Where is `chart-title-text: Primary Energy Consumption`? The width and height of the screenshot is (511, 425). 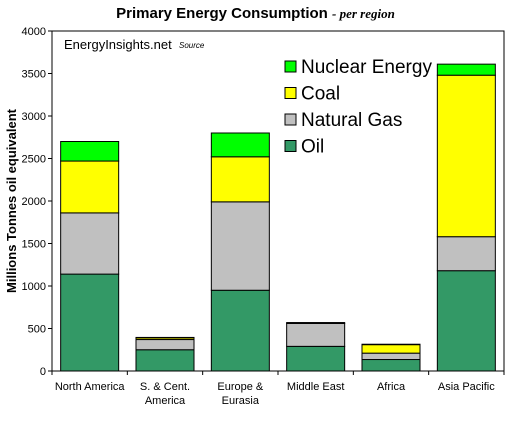 chart-title-text: Primary Energy Consumption is located at coordinates (222, 13).